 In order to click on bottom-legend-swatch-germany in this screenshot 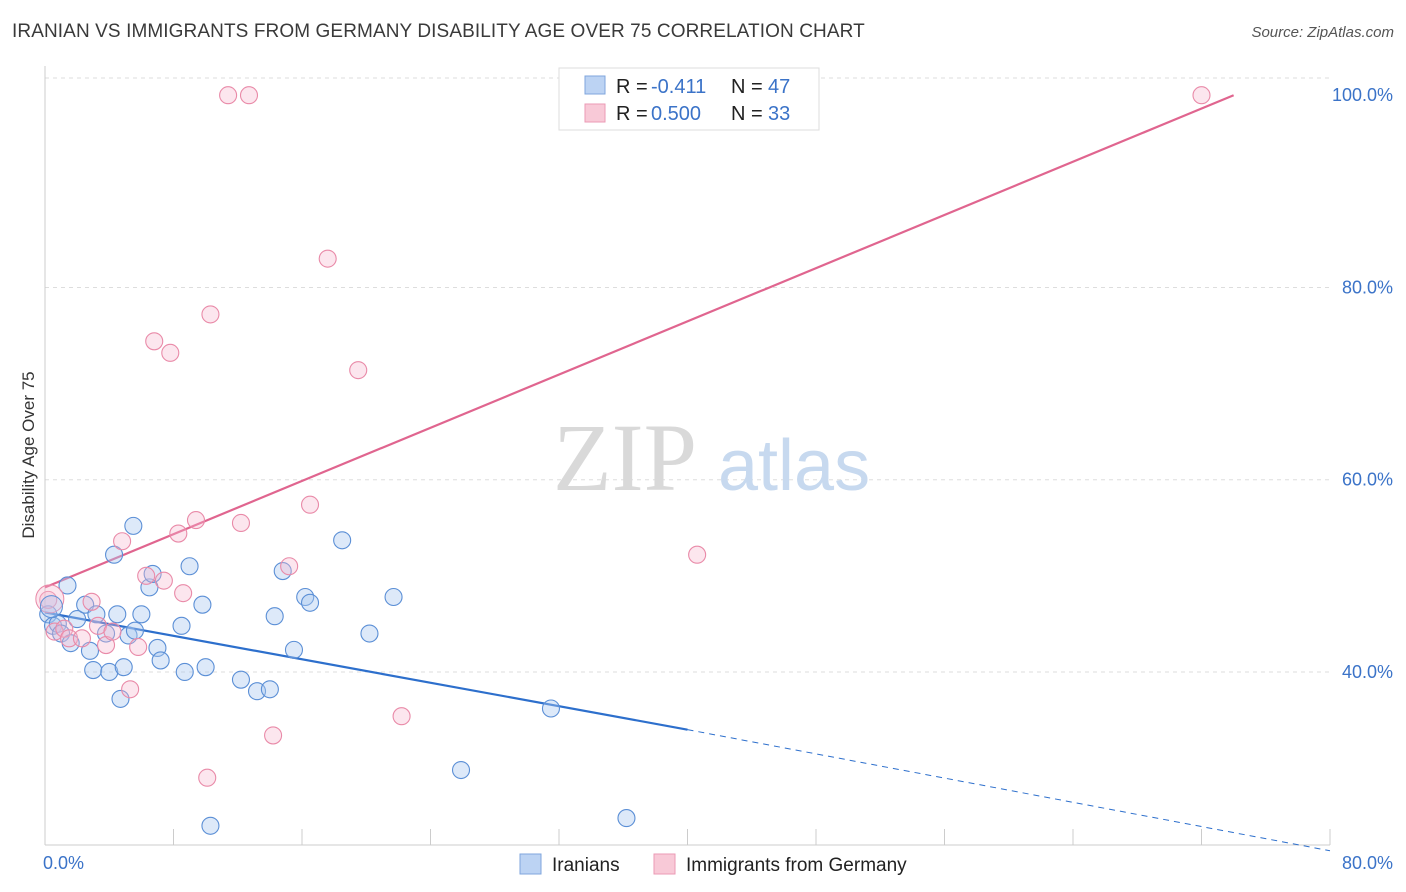, I will do `click(664, 864)`.